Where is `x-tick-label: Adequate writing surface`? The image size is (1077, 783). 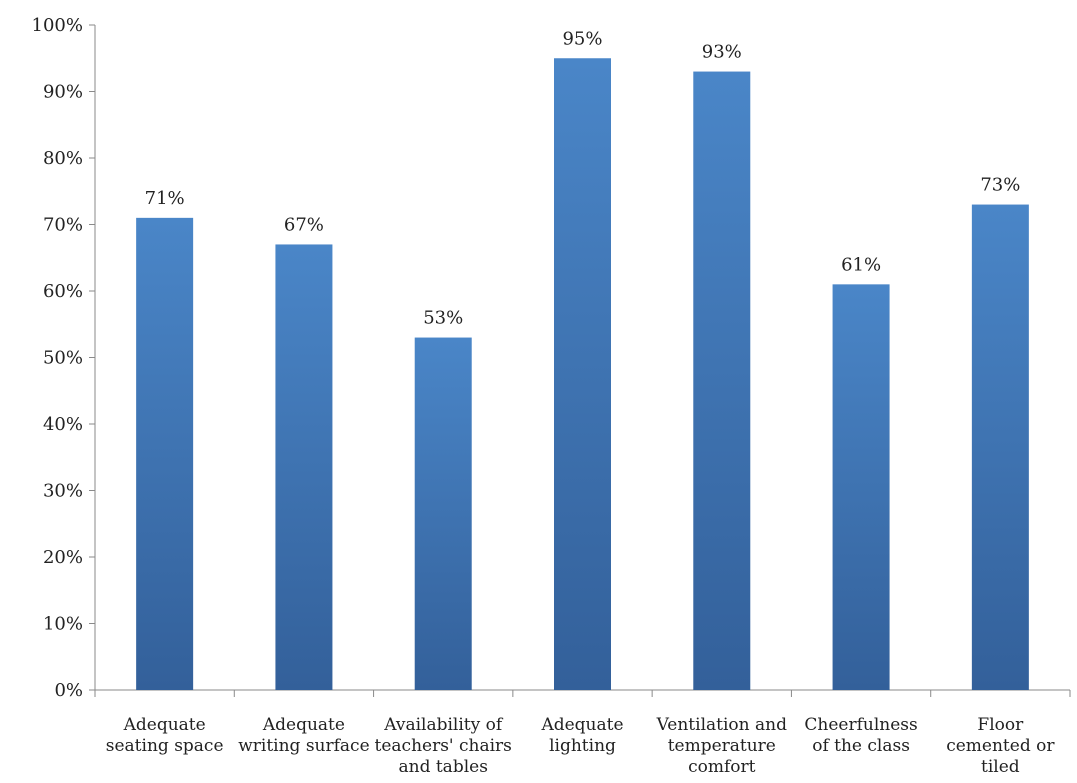
x-tick-label: Adequate writing surface is located at coordinates (303, 735).